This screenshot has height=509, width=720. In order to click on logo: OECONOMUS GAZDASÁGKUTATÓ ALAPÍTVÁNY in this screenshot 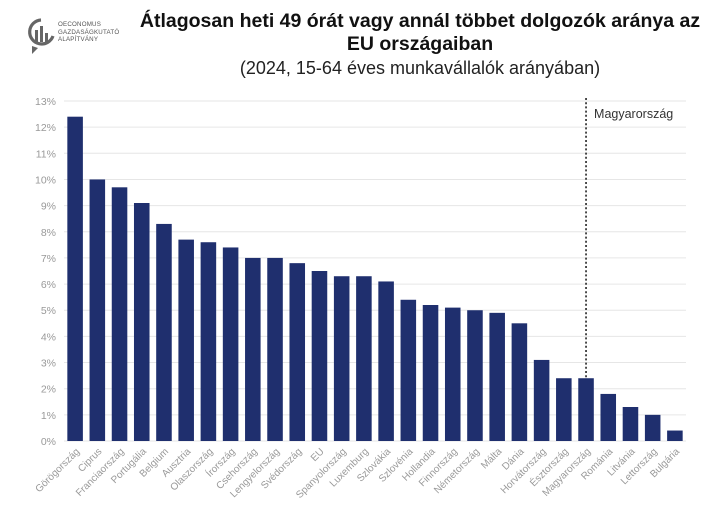, I will do `click(72, 36)`.